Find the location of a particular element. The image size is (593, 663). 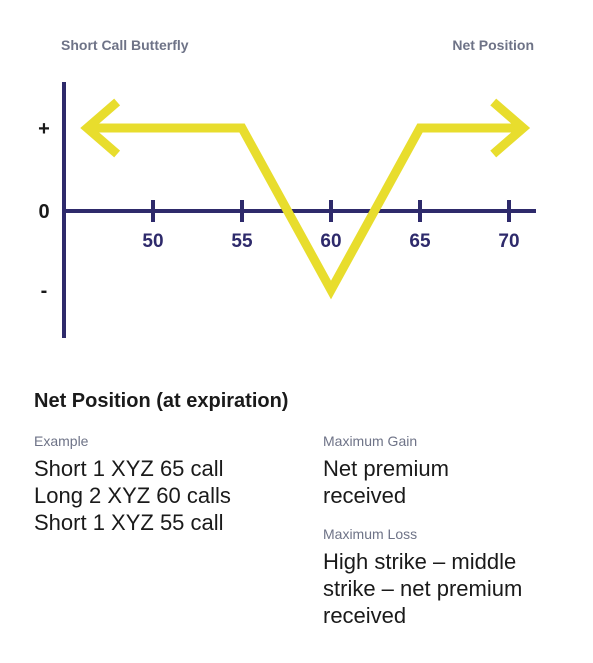

max-gain-label: Maximum Gain is located at coordinates (370, 441).